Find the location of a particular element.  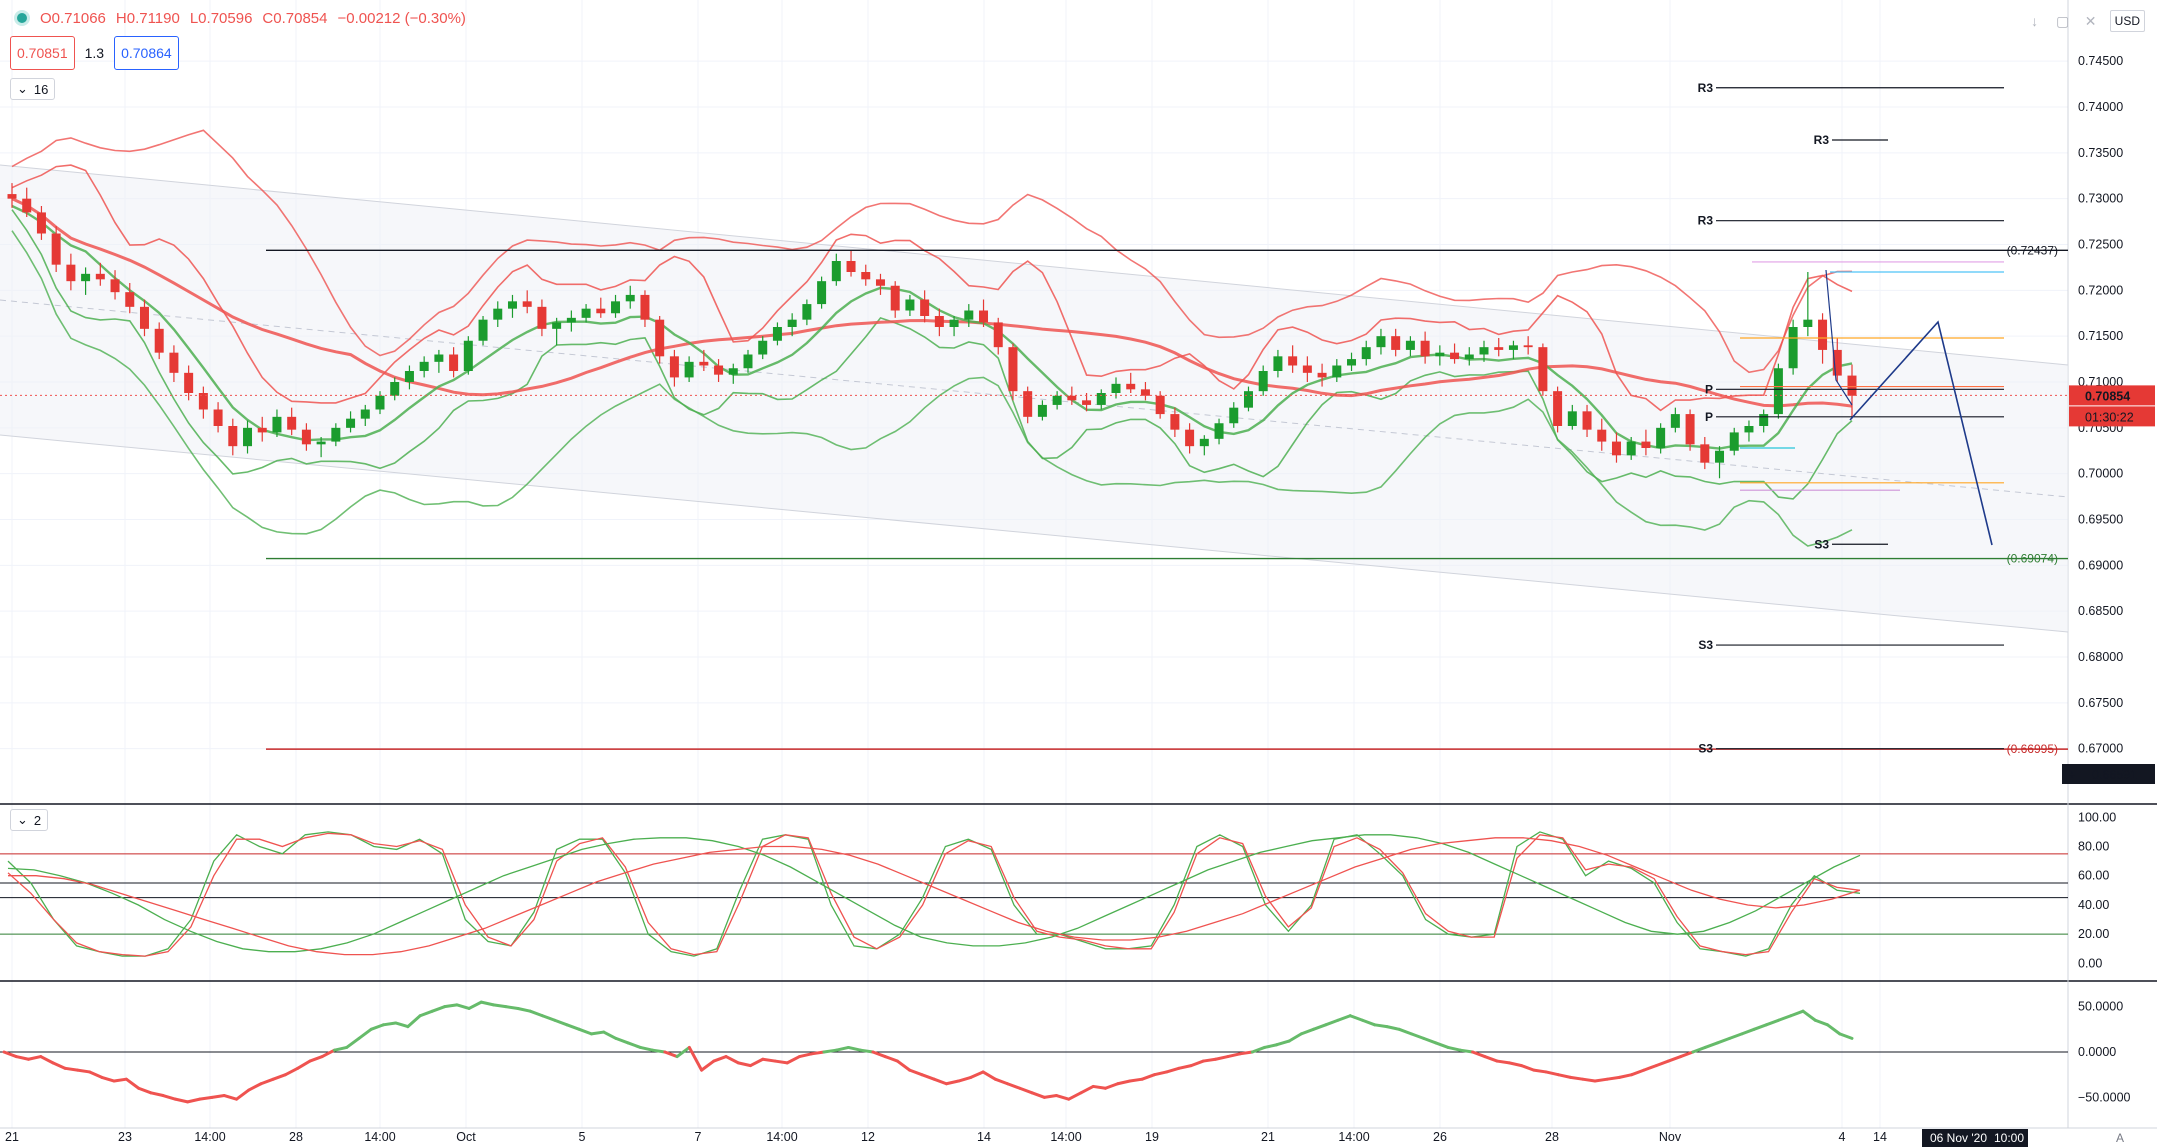

time-cursor-date: 06 Nov '20 is located at coordinates (1958, 1138).